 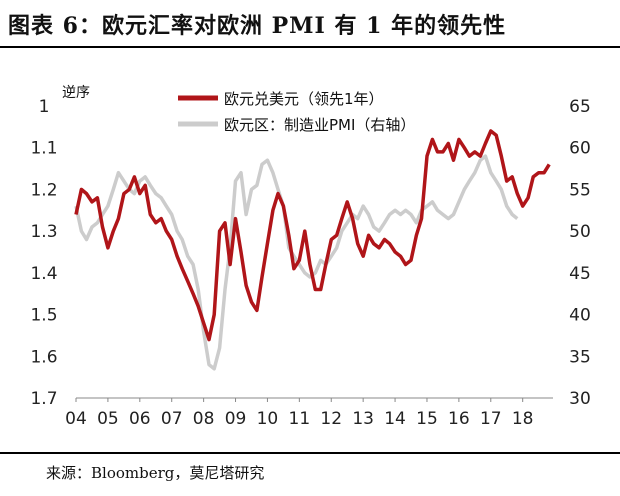 What do you see at coordinates (310, 453) in the screenshot?
I see `bottom-divider` at bounding box center [310, 453].